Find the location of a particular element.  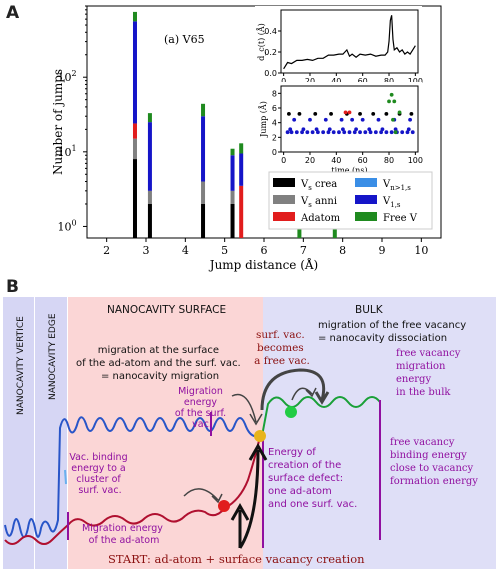

x-tick-label: 5 is located at coordinates (224, 250).